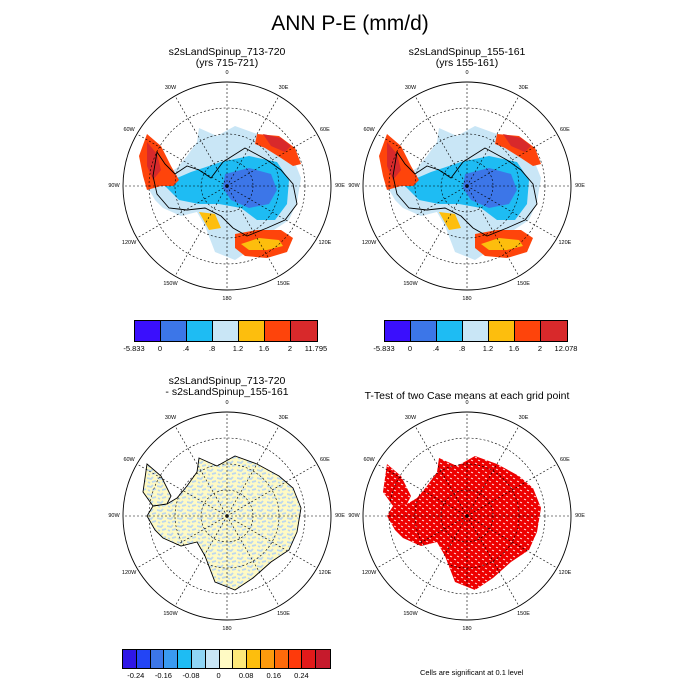  I want to click on longitude-label: 120E, so click(325, 572).